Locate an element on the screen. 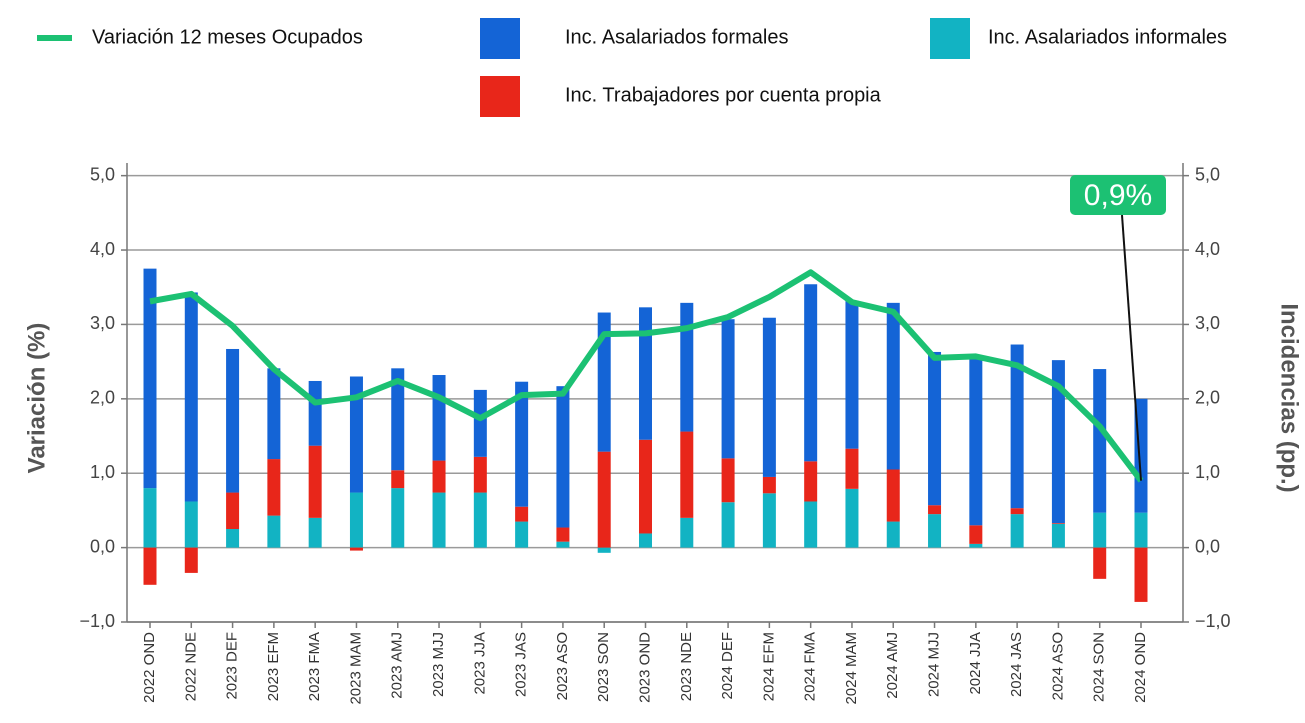 This screenshot has width=1305, height=723. x-tick-label: 2023 MAM is located at coordinates (355, 668).